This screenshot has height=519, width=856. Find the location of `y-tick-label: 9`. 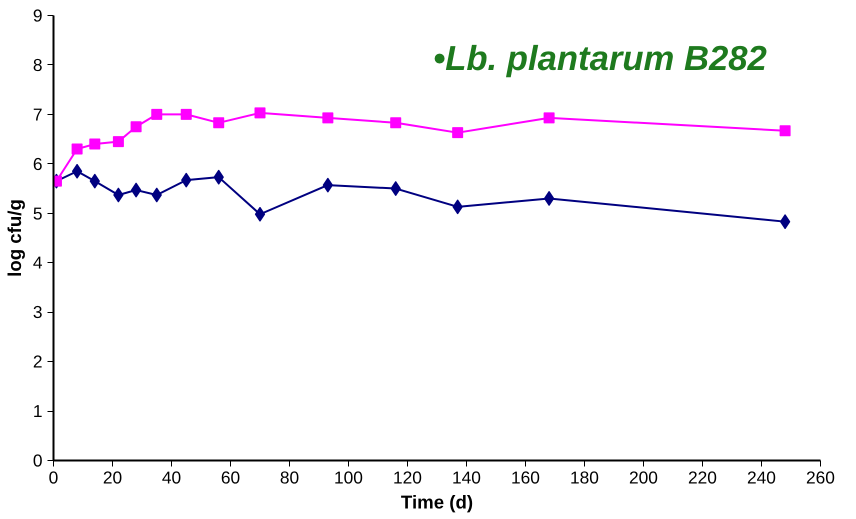

y-tick-label: 9 is located at coordinates (37, 16).